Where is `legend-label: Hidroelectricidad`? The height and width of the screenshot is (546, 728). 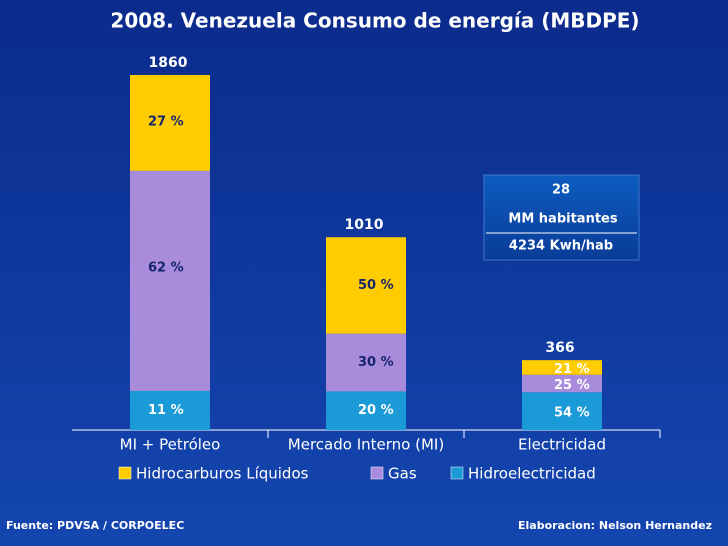 legend-label: Hidroelectricidad is located at coordinates (532, 474).